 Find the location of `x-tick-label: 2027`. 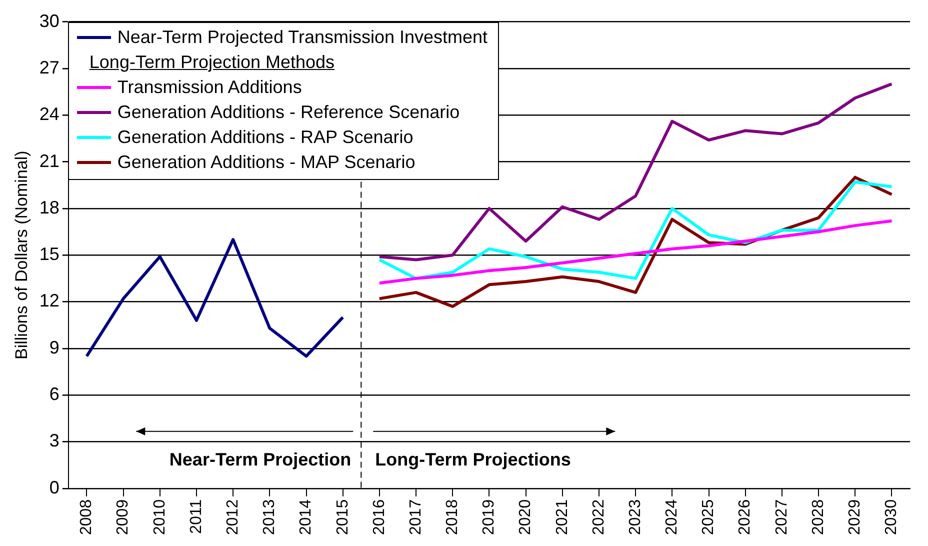

x-tick-label: 2027 is located at coordinates (781, 517).